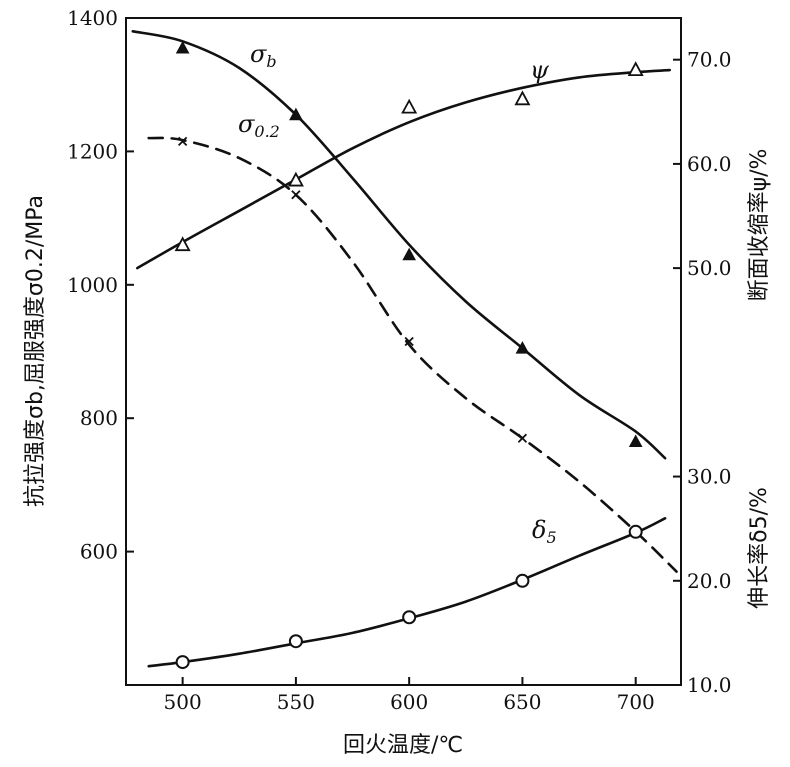  I want to click on series-label-sigma-b: σb, so click(263, 55).